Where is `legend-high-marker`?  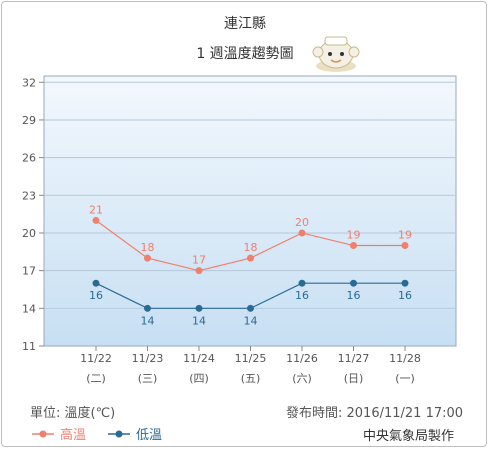
legend-high-marker is located at coordinates (43, 433).